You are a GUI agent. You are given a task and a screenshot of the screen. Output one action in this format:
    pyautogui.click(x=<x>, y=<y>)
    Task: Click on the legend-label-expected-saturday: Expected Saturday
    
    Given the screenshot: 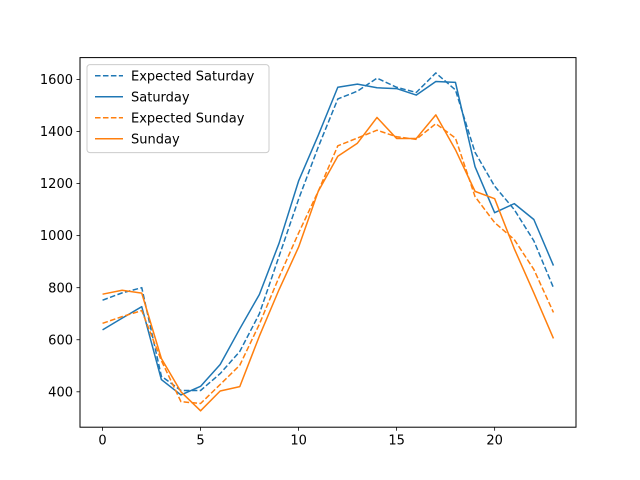 What is the action you would take?
    pyautogui.click(x=193, y=76)
    